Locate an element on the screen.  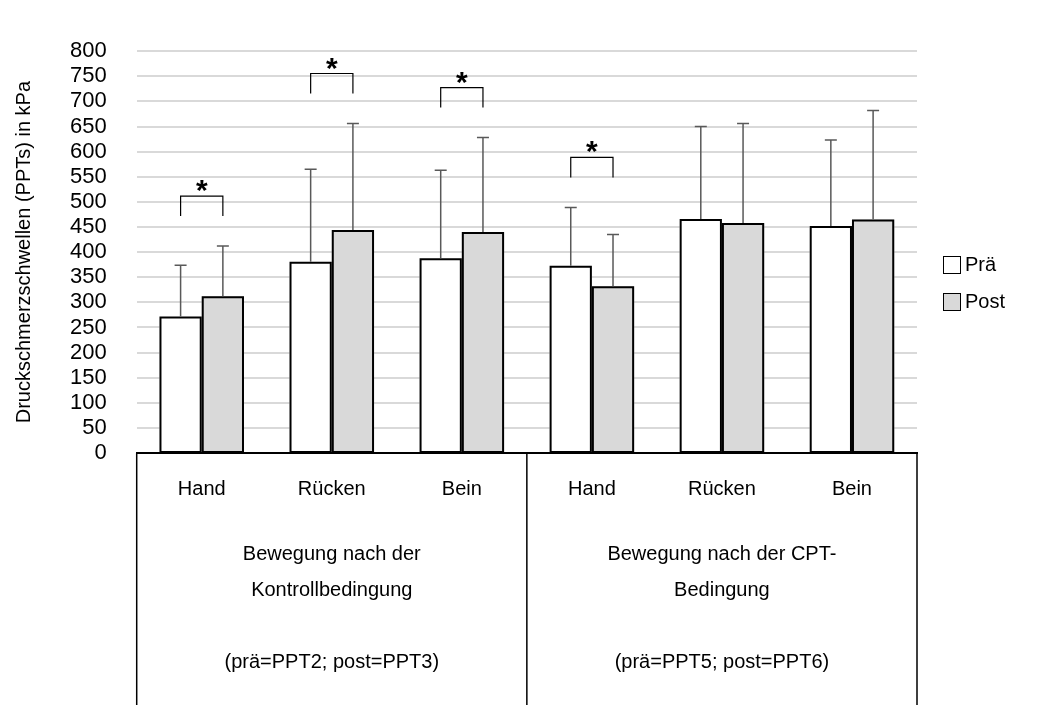
y-tick-label: 450 is located at coordinates (88, 226).